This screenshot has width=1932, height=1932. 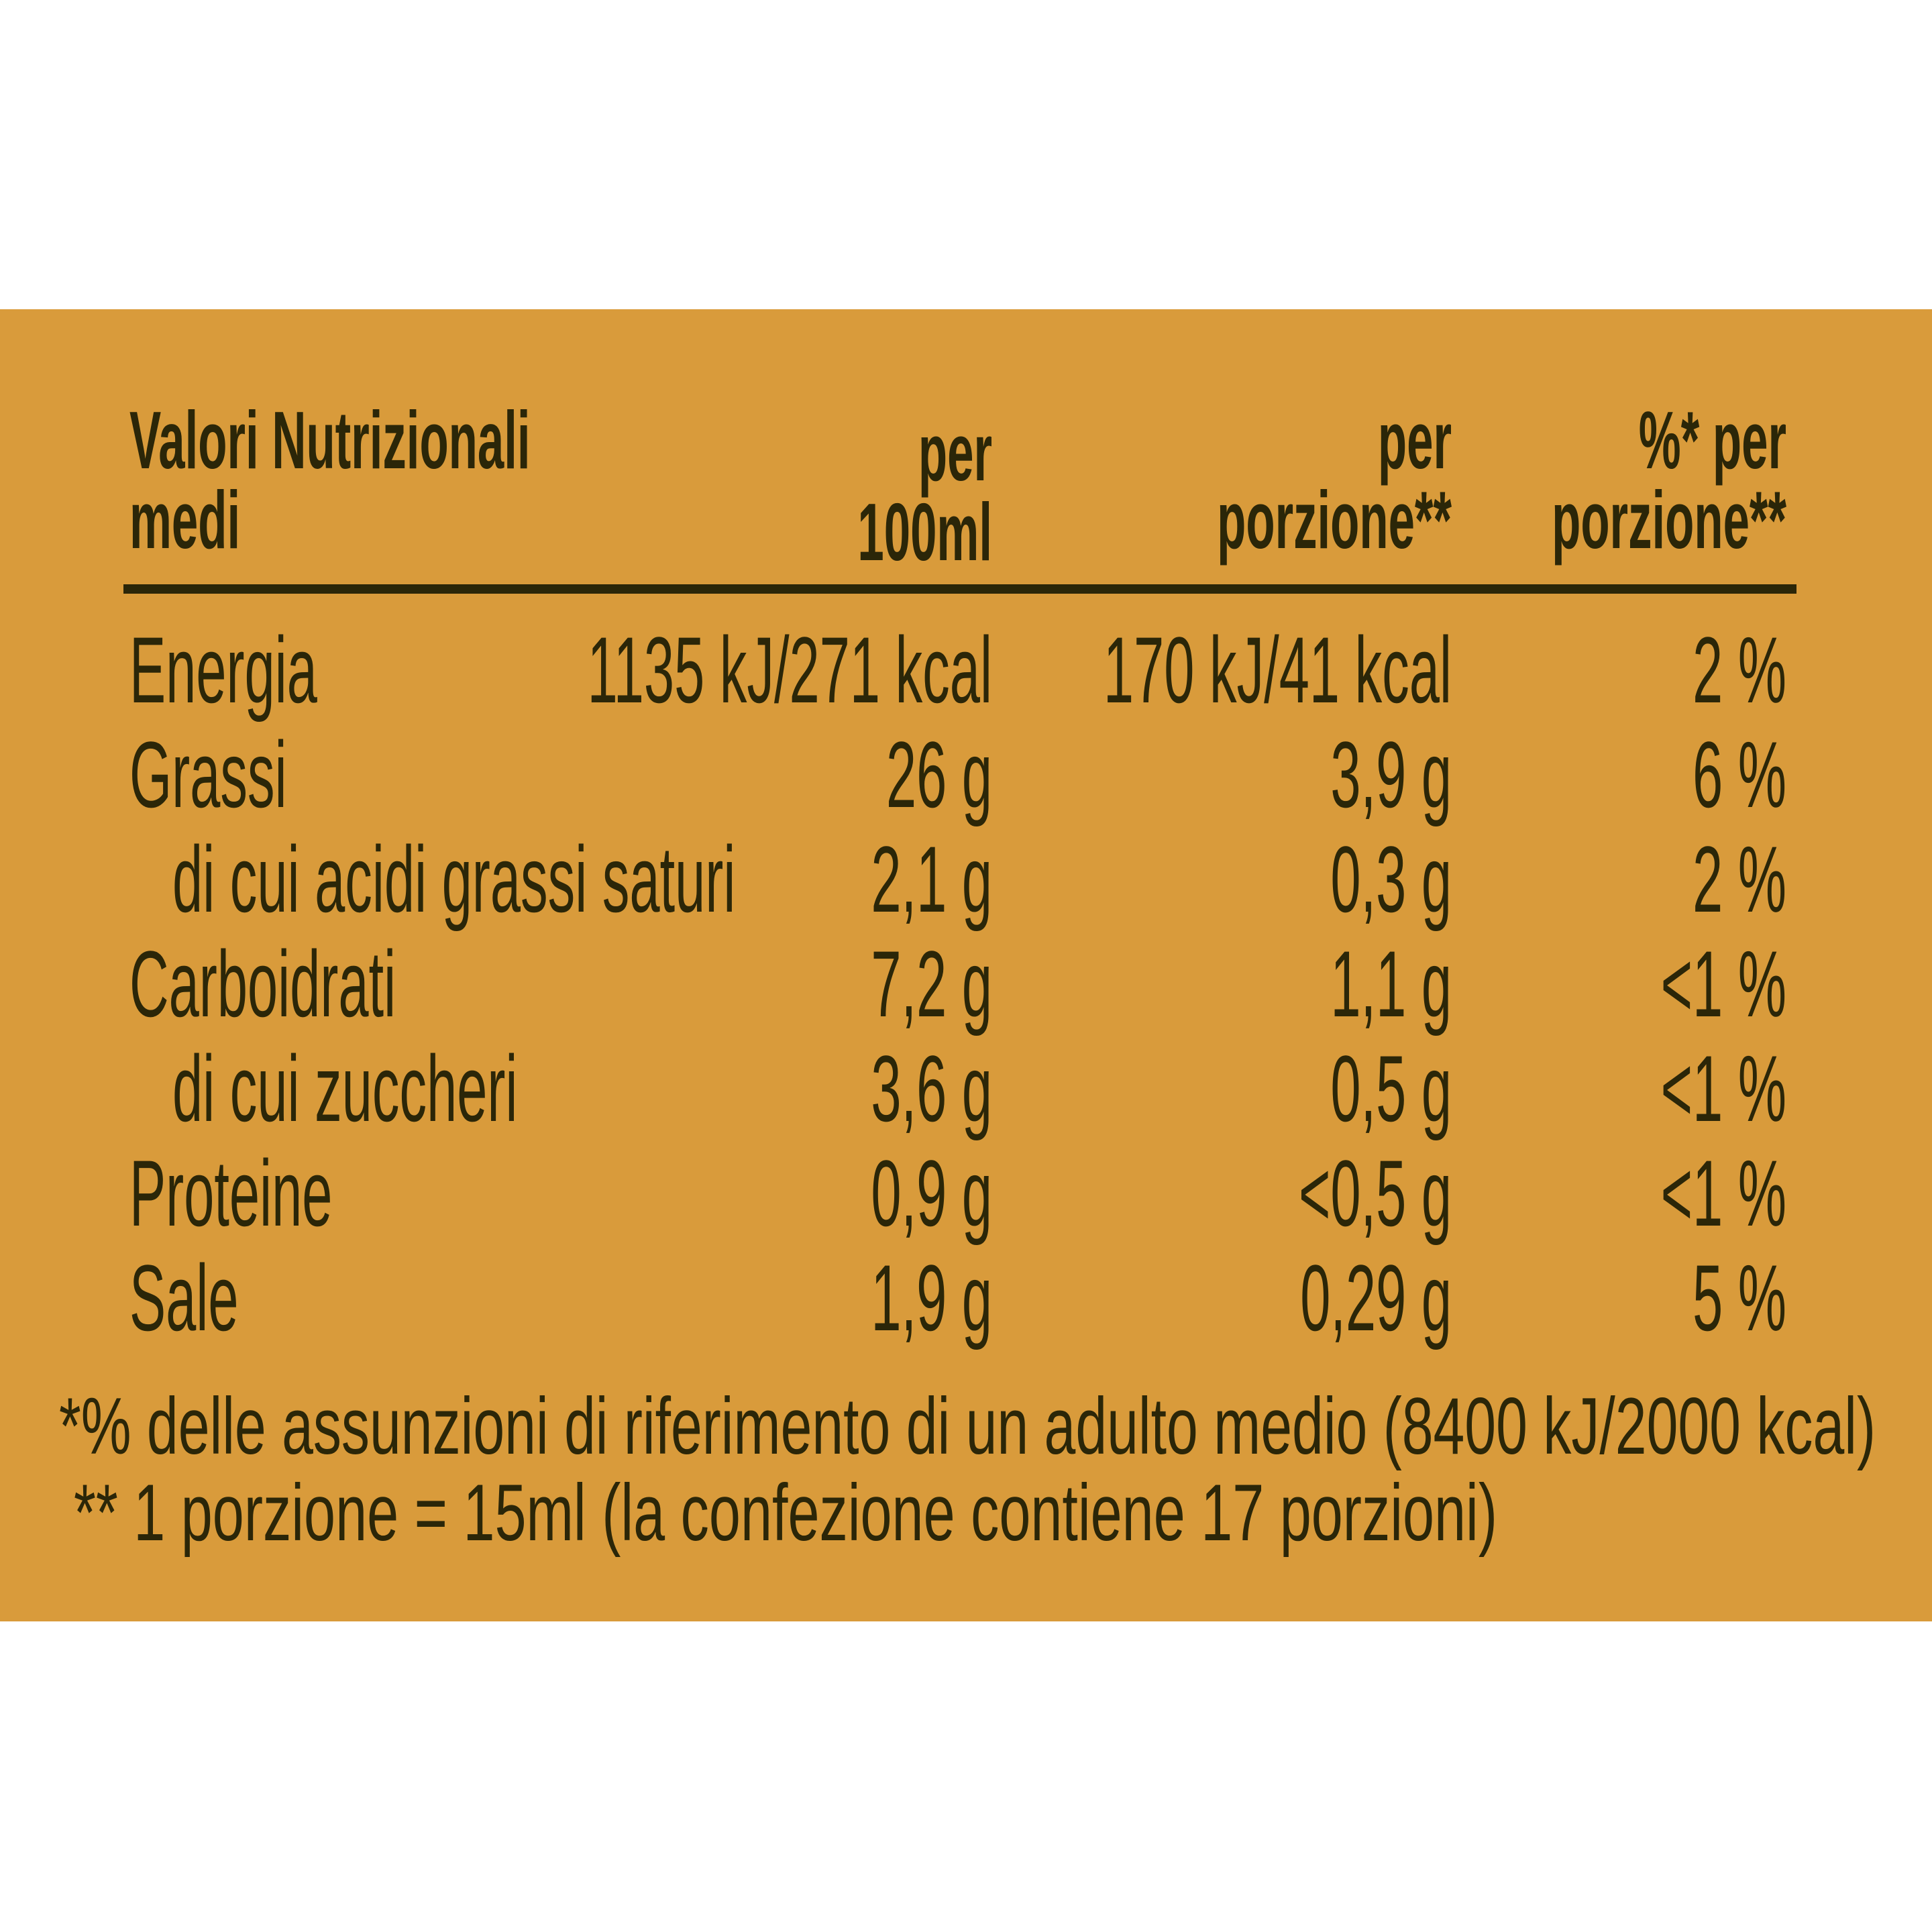 What do you see at coordinates (184, 520) in the screenshot?
I see `header-title: medi` at bounding box center [184, 520].